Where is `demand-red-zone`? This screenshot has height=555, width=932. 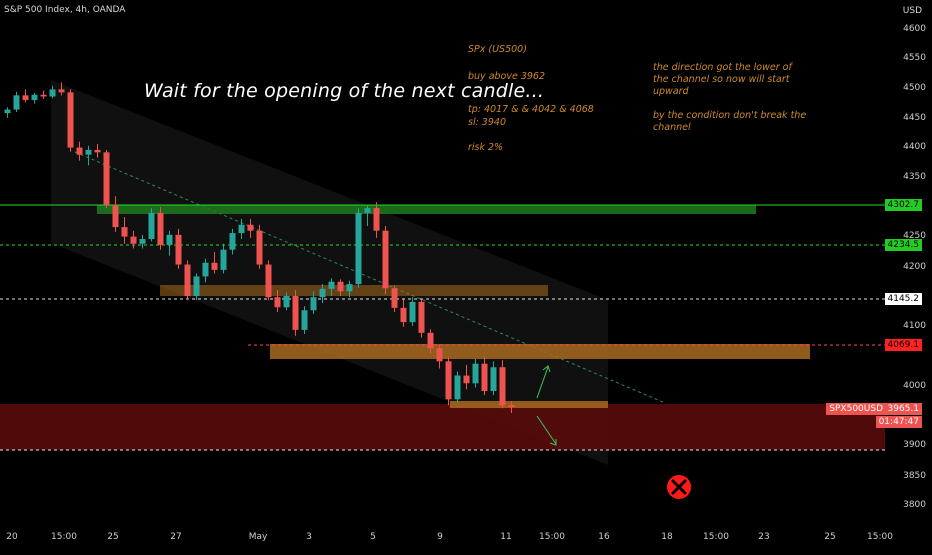
demand-red-zone is located at coordinates (442, 427).